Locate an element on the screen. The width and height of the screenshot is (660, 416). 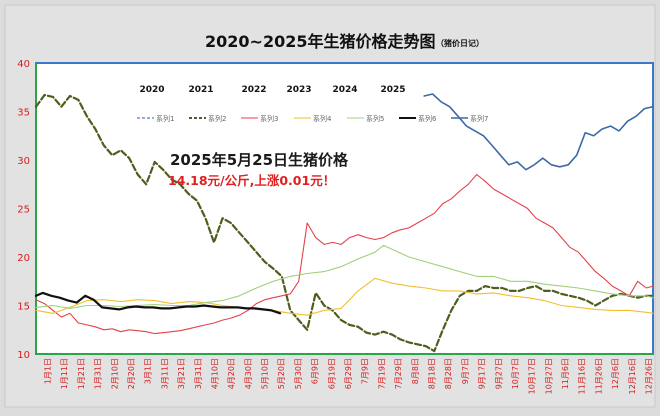
x-tick-label: 1月31日 is located at coordinates (98, 373).